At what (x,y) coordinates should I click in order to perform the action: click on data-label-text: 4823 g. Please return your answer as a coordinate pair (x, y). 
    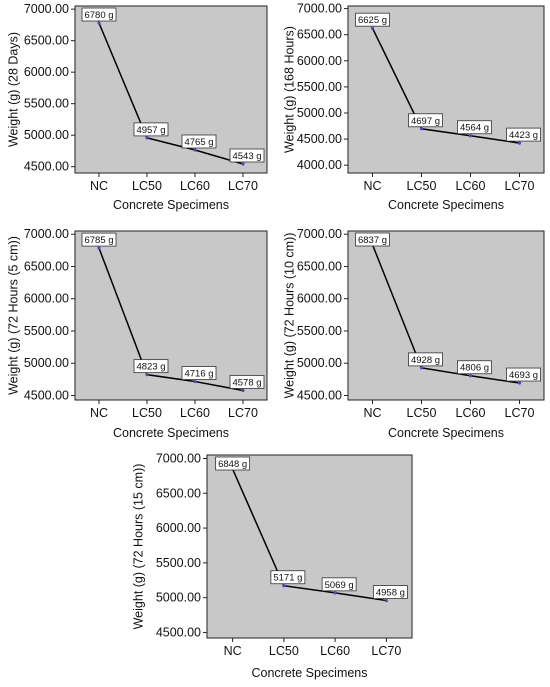
    Looking at the image, I should click on (150, 367).